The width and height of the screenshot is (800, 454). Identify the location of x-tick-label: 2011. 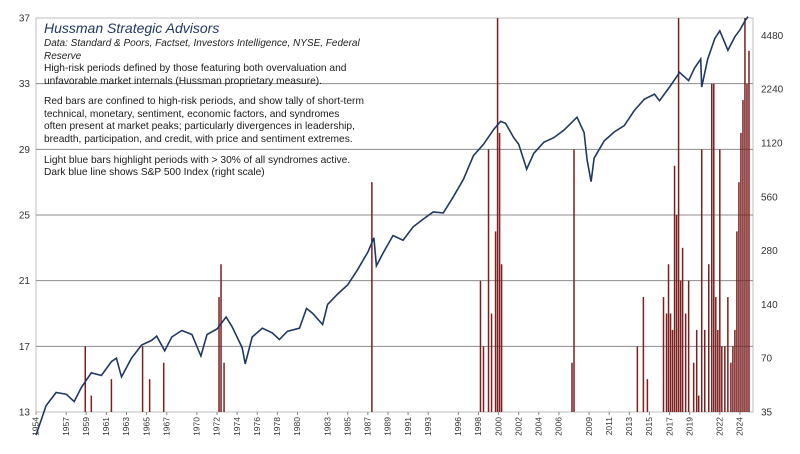
(609, 426).